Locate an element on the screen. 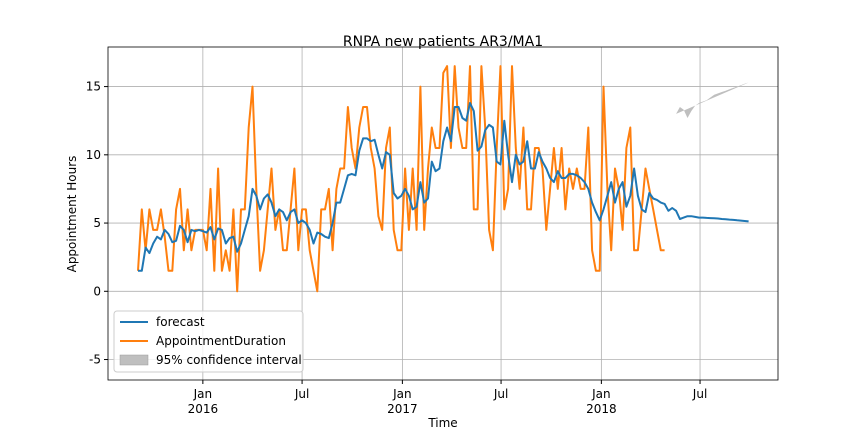 This screenshot has width=864, height=432. x-tick-label: Jan 2017 is located at coordinates (402, 401).